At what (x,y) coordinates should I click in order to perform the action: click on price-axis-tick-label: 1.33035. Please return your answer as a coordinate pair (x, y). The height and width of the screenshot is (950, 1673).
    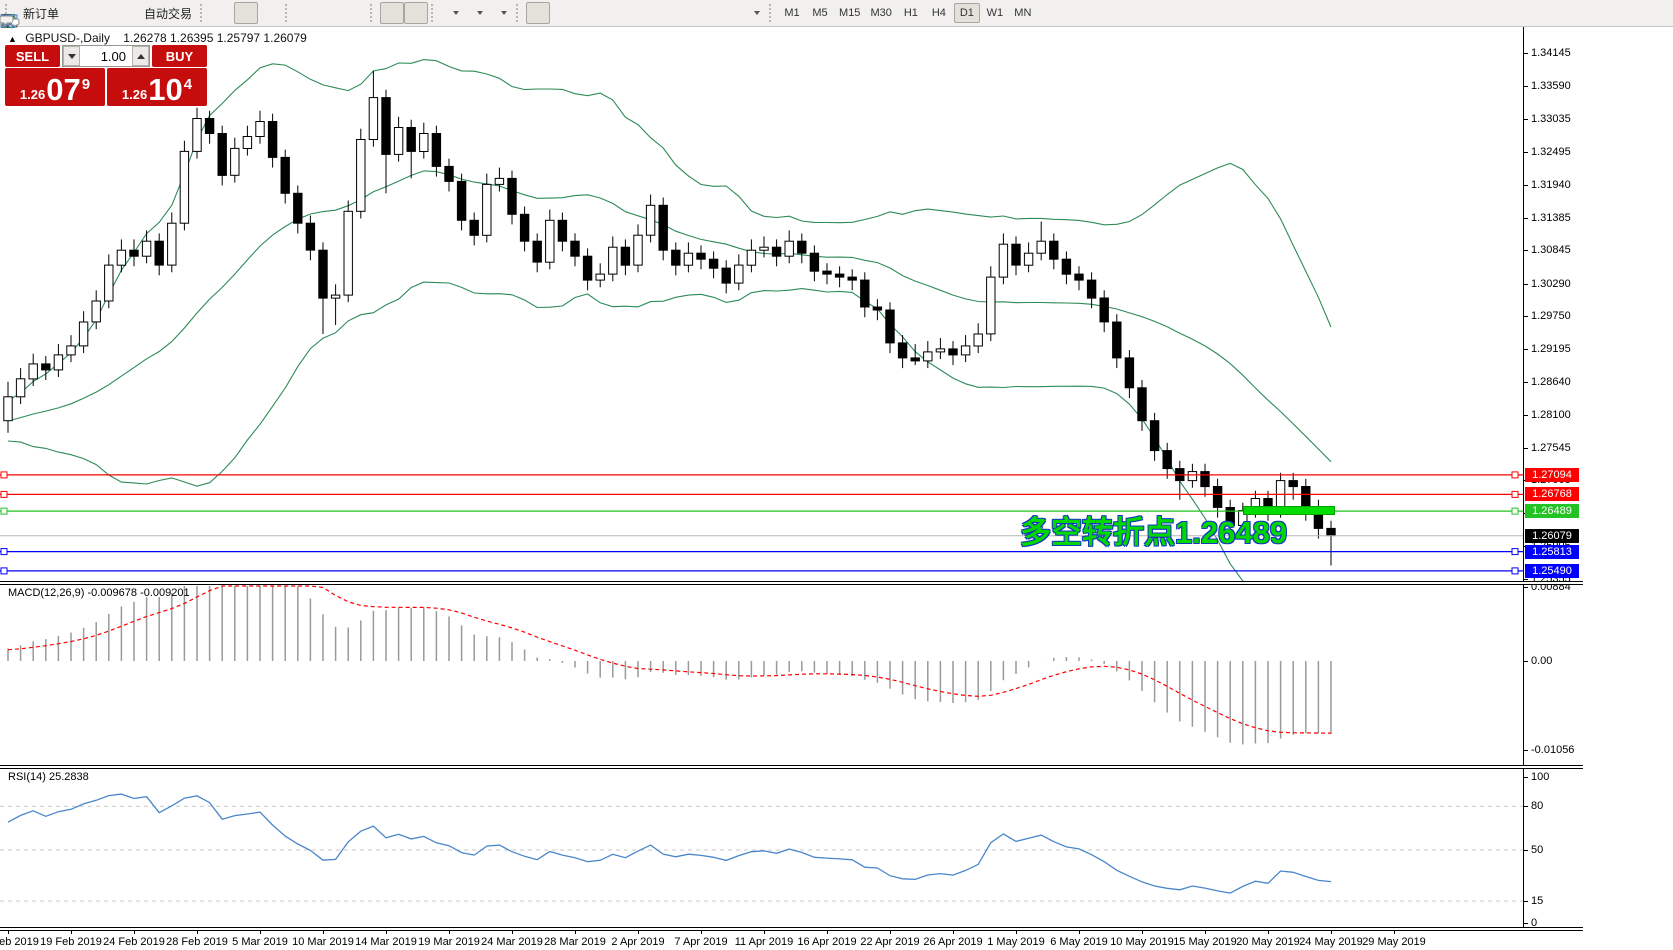
    Looking at the image, I should click on (1551, 119).